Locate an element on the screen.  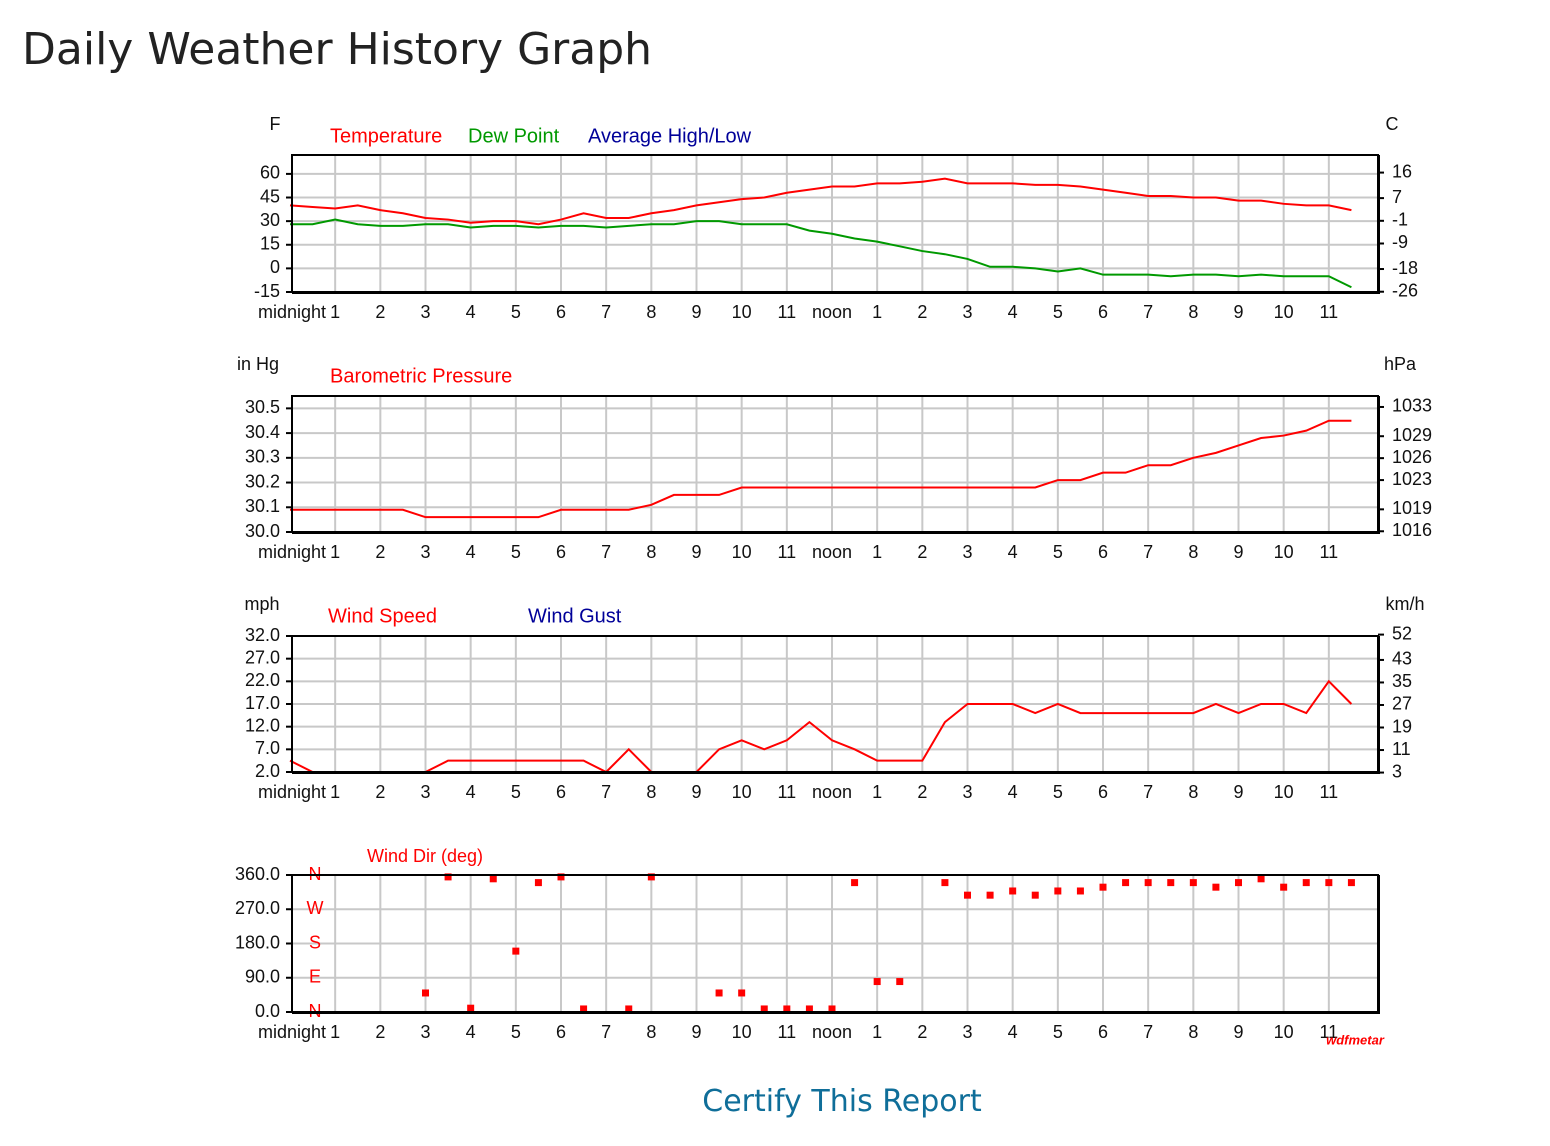
y-axis-unit: in Hg is located at coordinates (258, 364).